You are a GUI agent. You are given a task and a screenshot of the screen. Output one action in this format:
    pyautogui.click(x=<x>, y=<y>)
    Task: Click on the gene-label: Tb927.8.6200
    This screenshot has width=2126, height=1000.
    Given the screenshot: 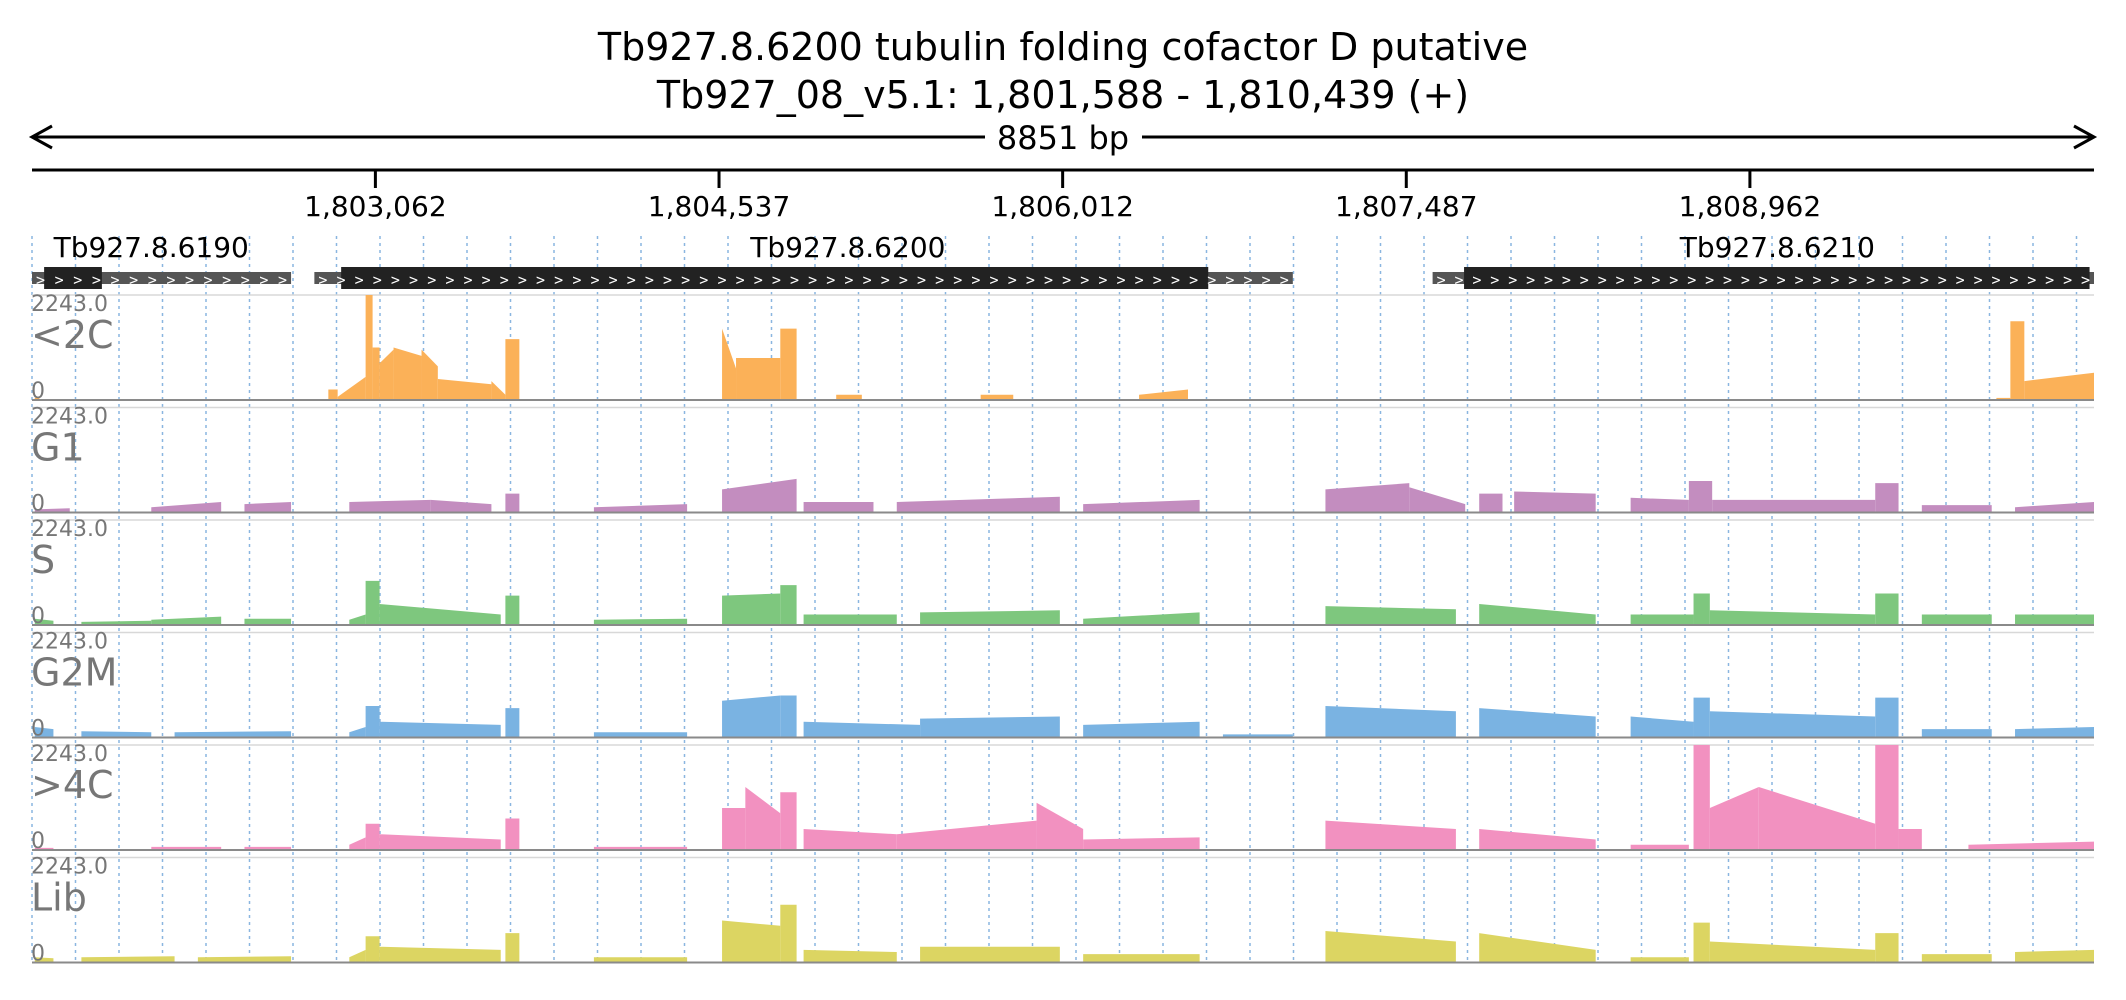 What is the action you would take?
    pyautogui.click(x=847, y=247)
    